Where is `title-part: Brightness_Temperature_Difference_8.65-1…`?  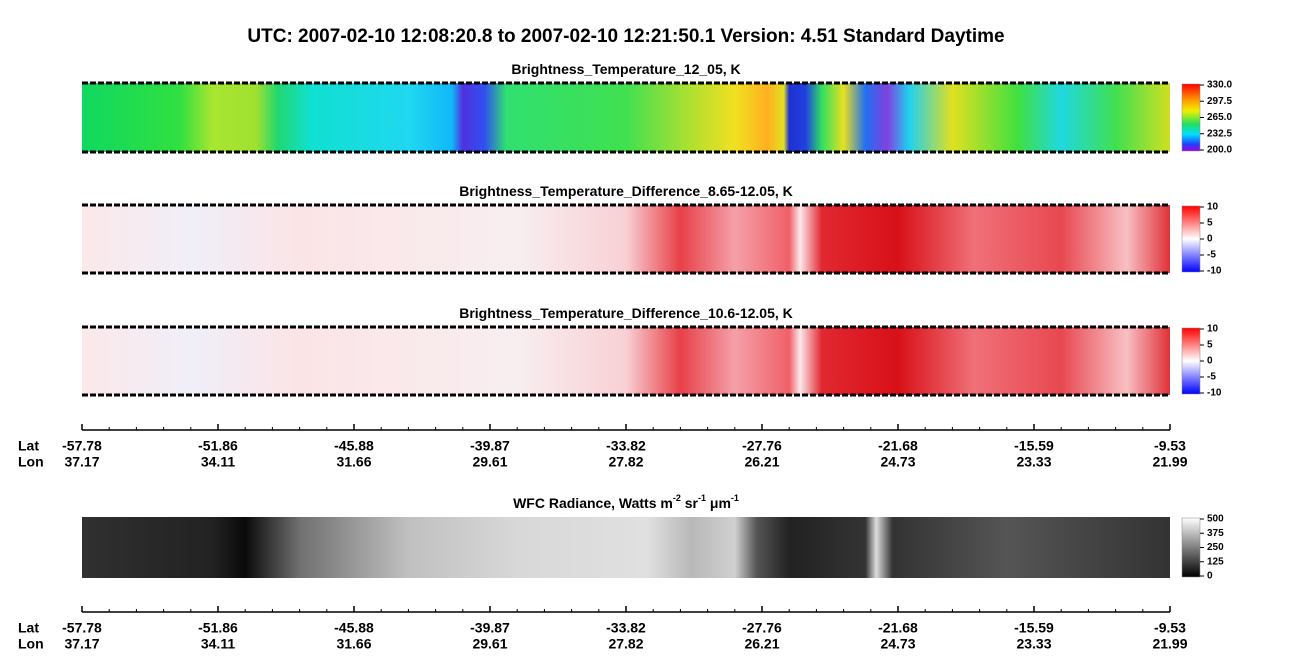
title-part: Brightness_Temperature_Difference_8.65-1… is located at coordinates (626, 191).